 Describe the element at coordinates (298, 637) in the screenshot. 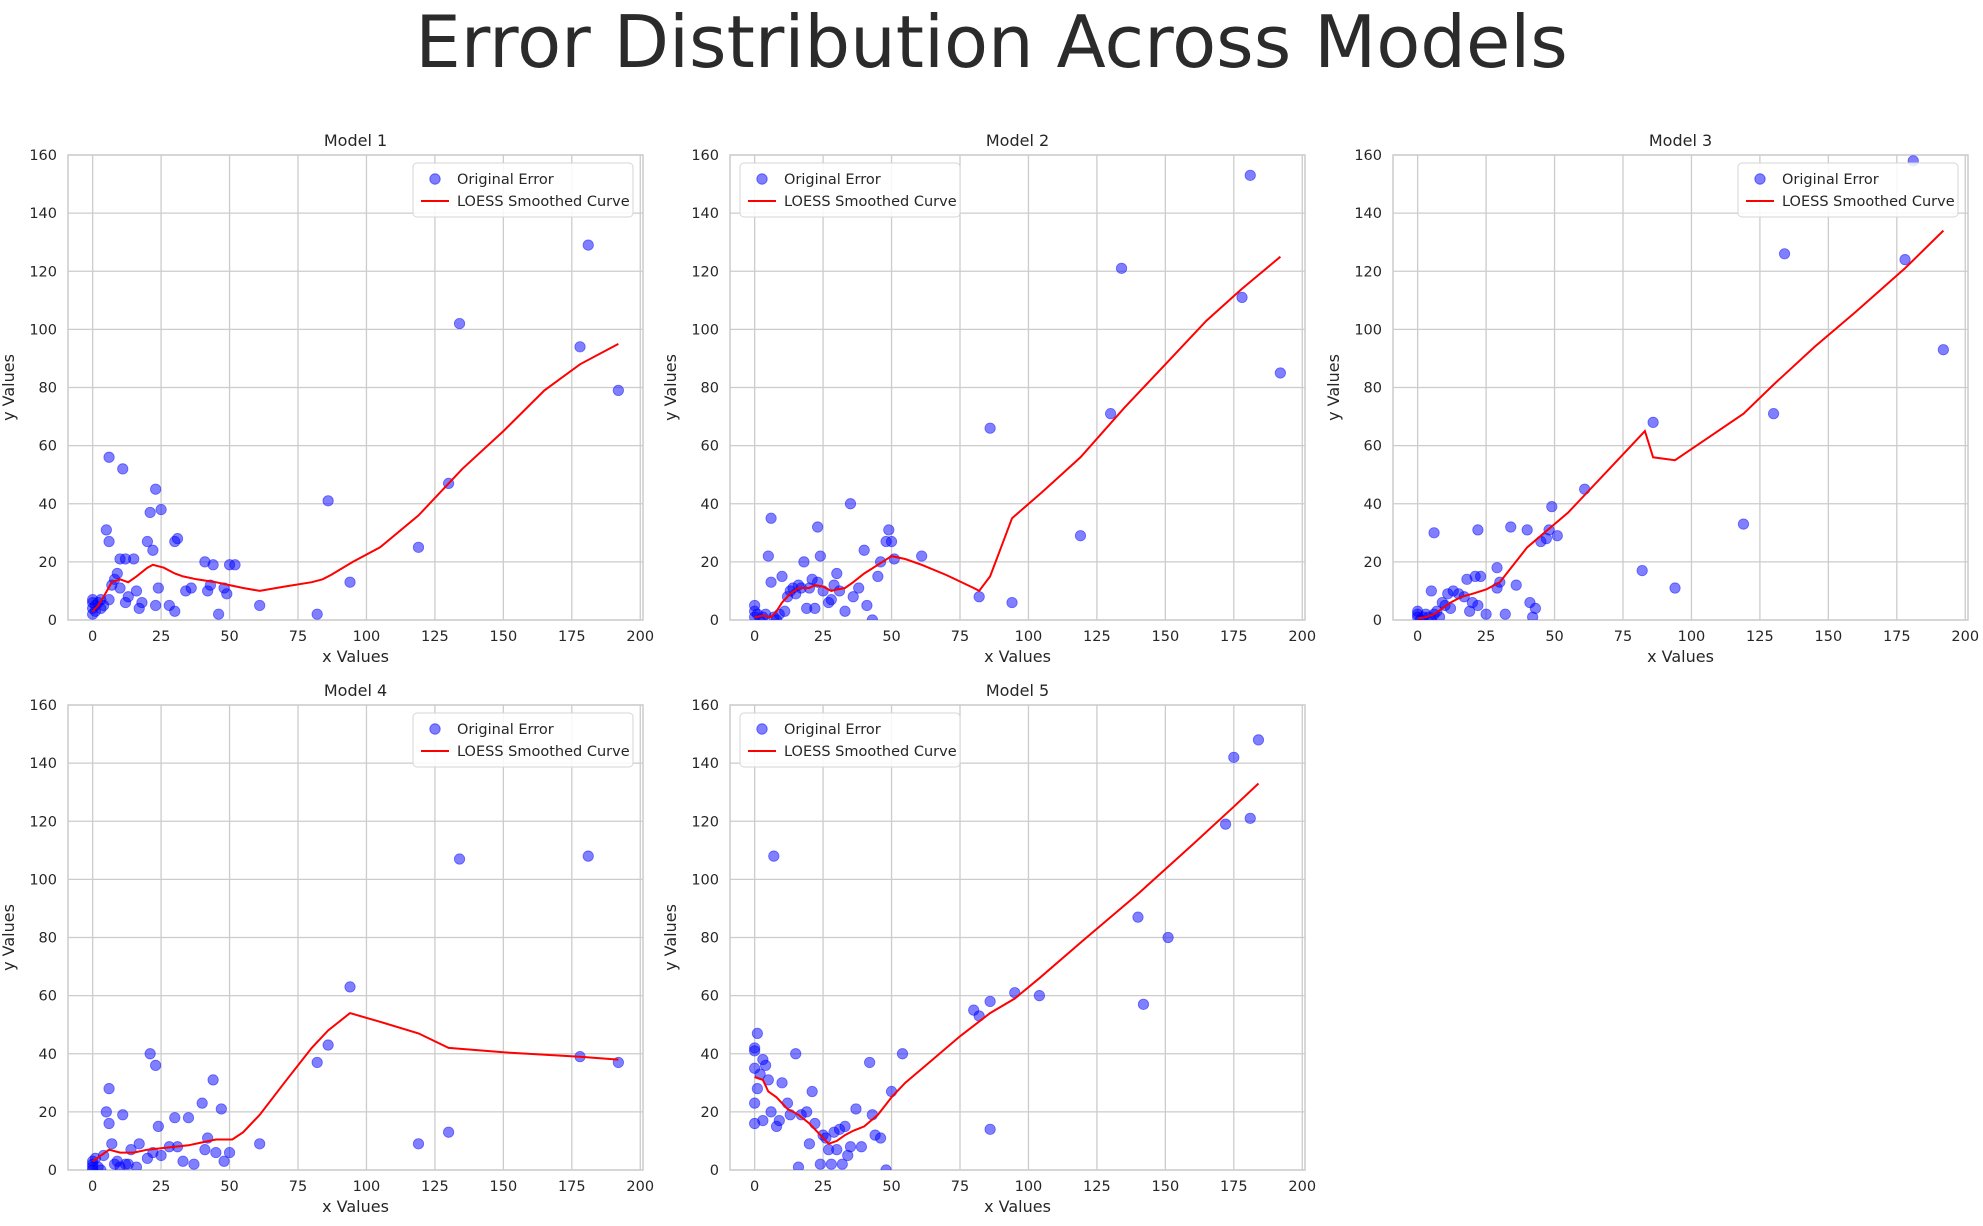

I see `x-tick-label: 75` at that location.